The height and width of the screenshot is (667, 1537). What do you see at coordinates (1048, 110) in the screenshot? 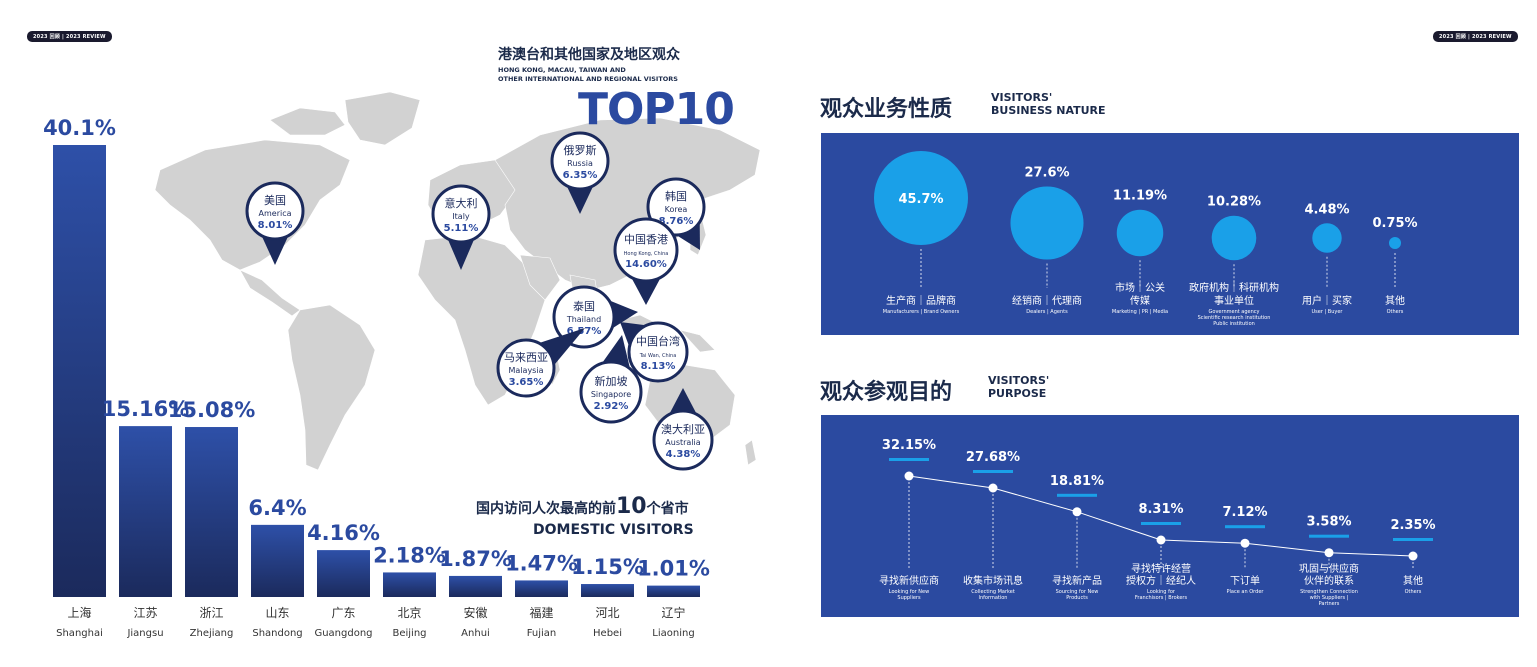
I see `business-title-en-2: BUSINESS NATURE` at bounding box center [1048, 110].